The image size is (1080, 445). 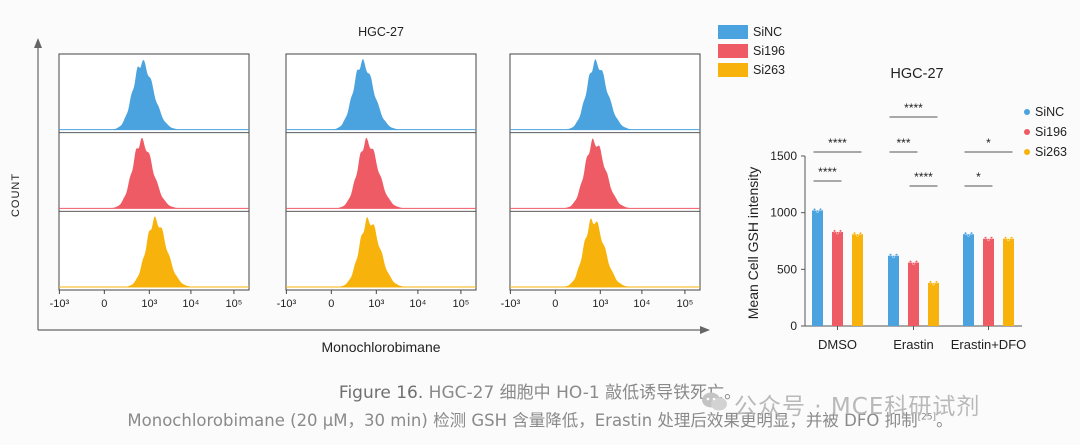 What do you see at coordinates (38, 43) in the screenshot?
I see `y-axis-arrow` at bounding box center [38, 43].